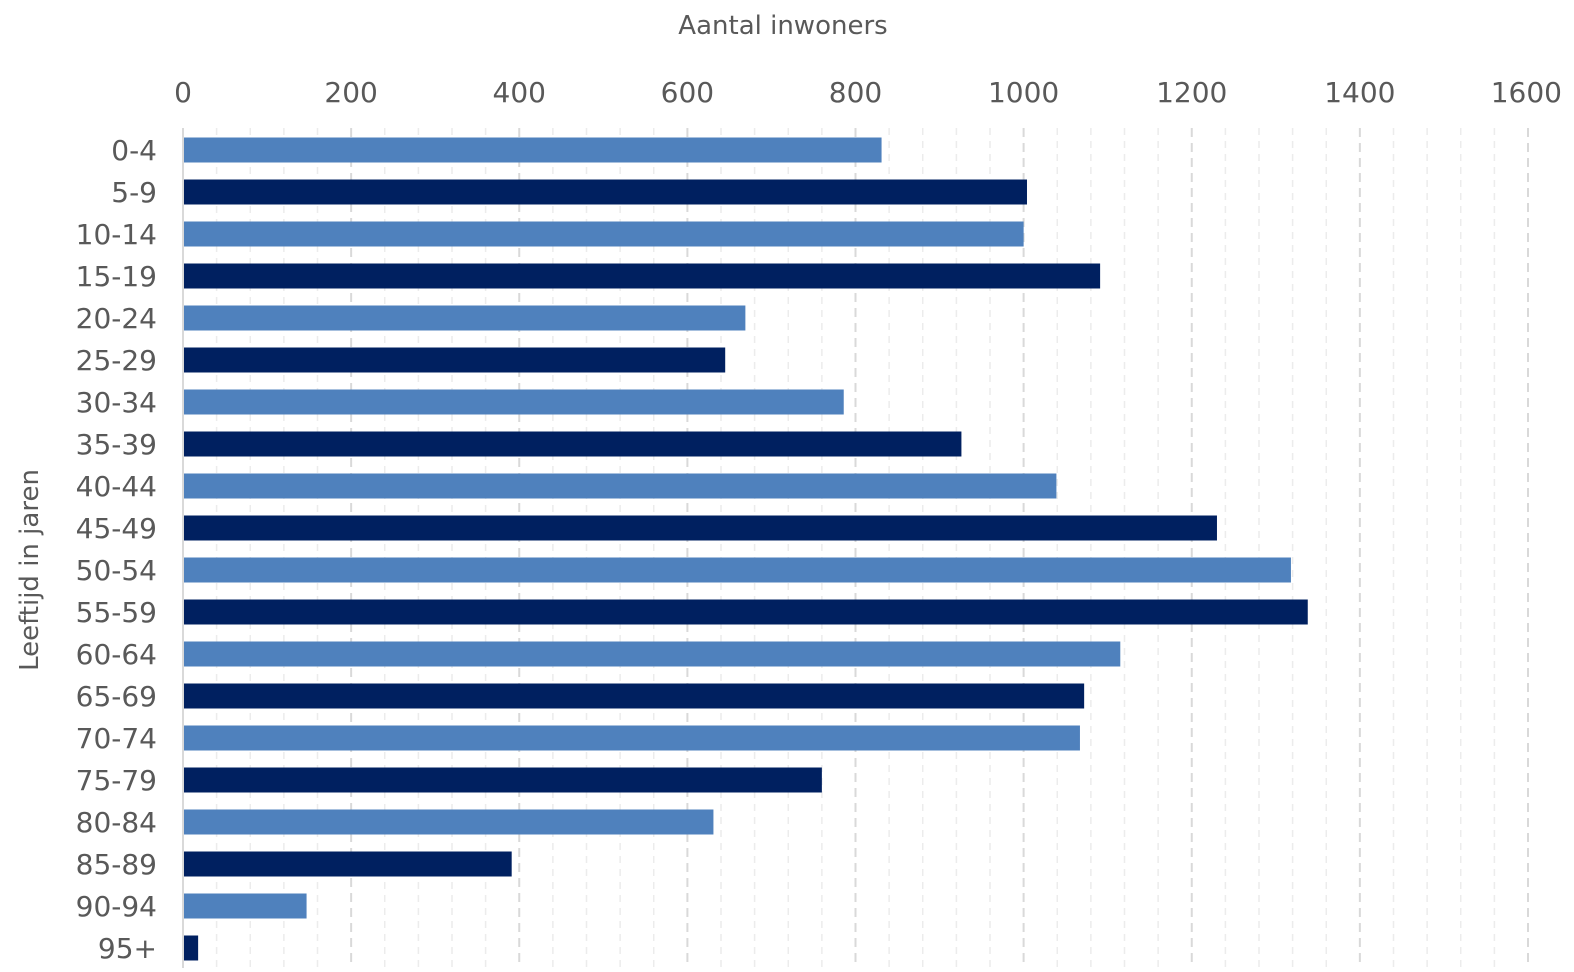 Image resolution: width=1574 pixels, height=972 pixels. I want to click on y-axis-title: Leeftijd in jaren, so click(30, 570).